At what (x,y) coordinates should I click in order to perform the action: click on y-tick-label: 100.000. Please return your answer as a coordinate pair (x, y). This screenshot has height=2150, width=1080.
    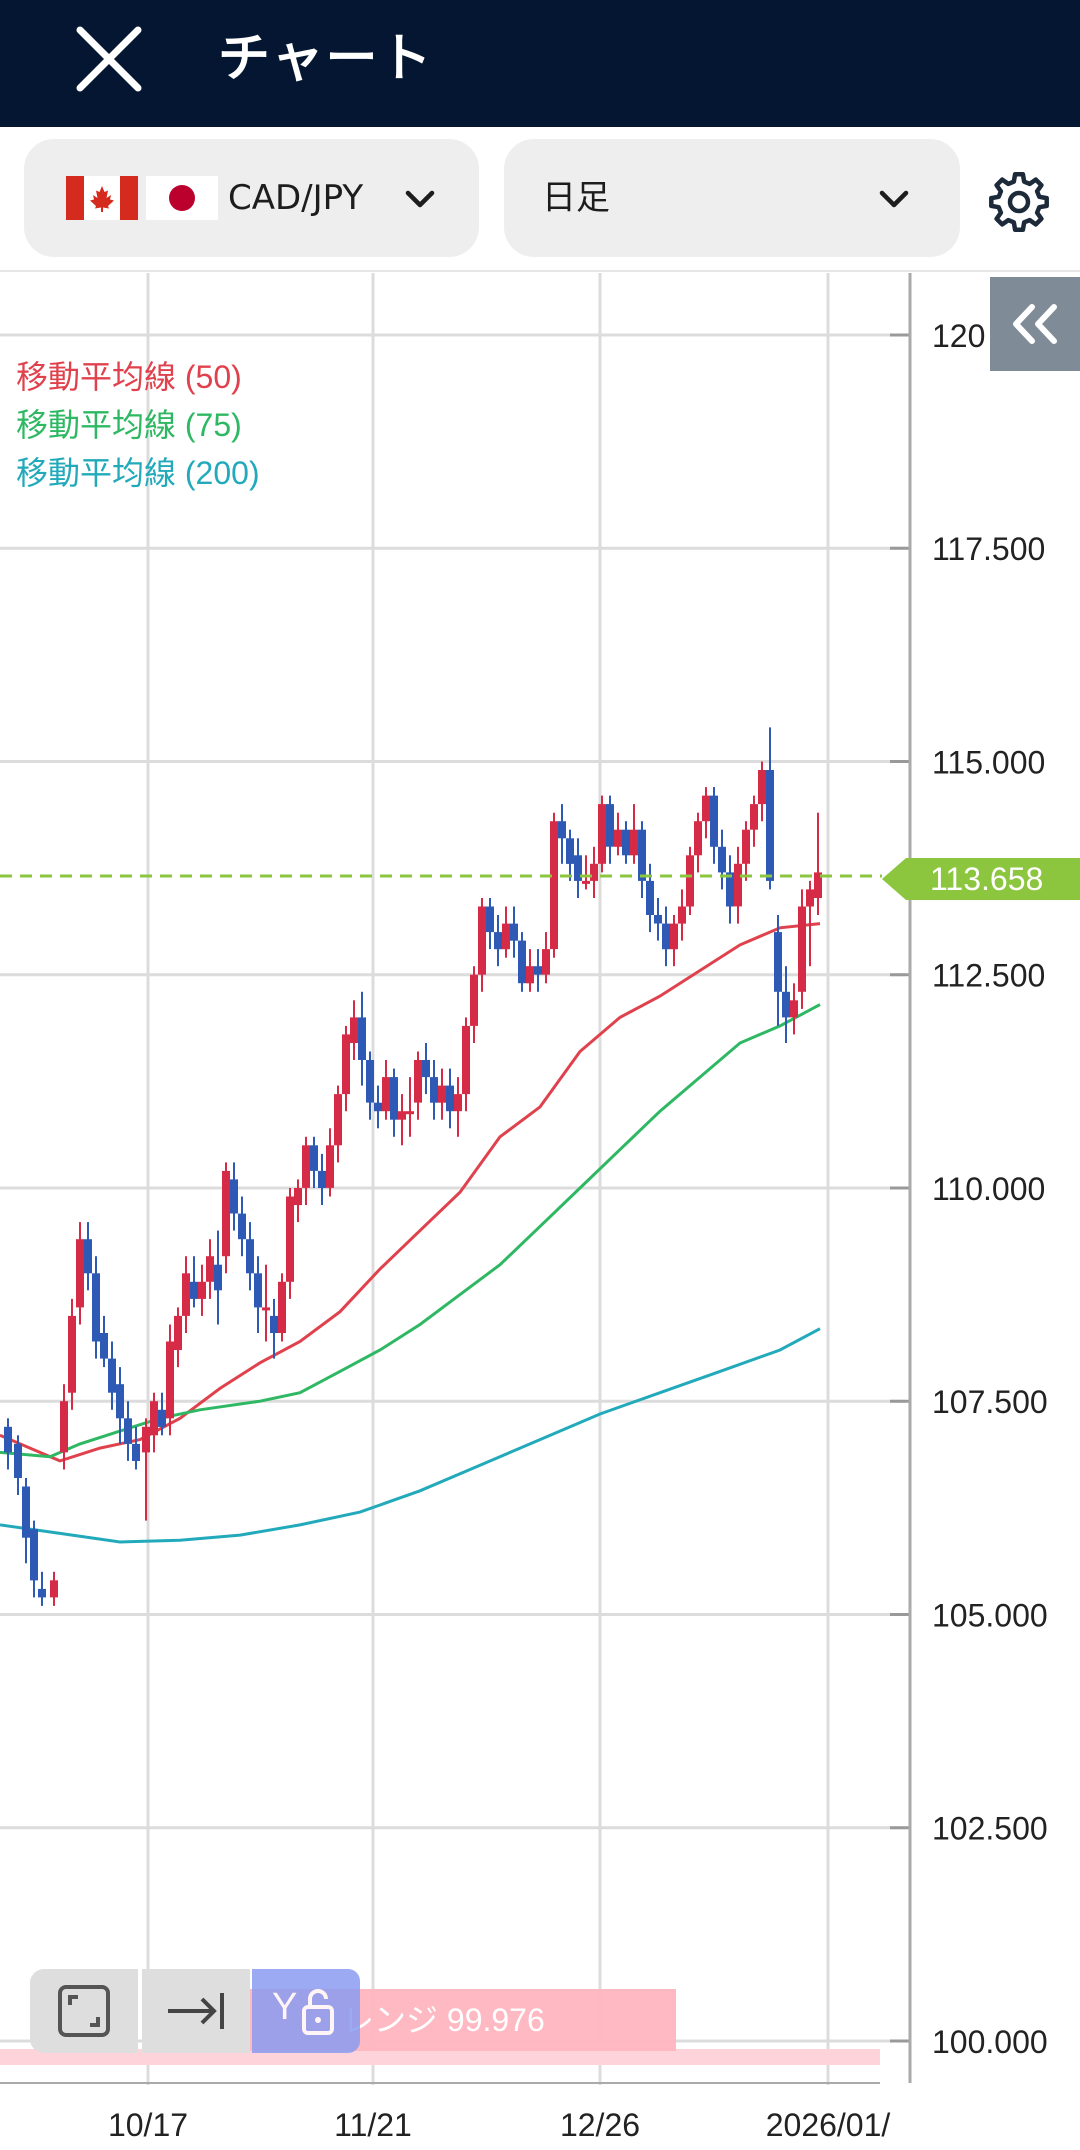
    Looking at the image, I should click on (990, 2042).